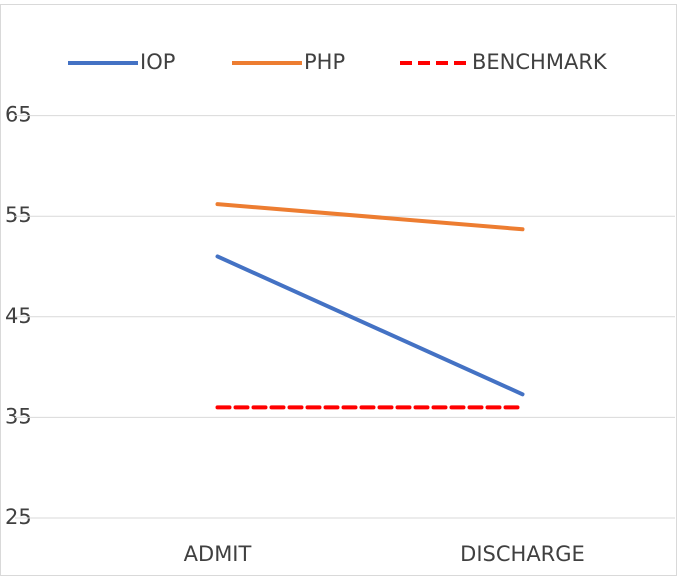 This screenshot has width=678, height=577. I want to click on y-tick-label: 65, so click(18, 115).